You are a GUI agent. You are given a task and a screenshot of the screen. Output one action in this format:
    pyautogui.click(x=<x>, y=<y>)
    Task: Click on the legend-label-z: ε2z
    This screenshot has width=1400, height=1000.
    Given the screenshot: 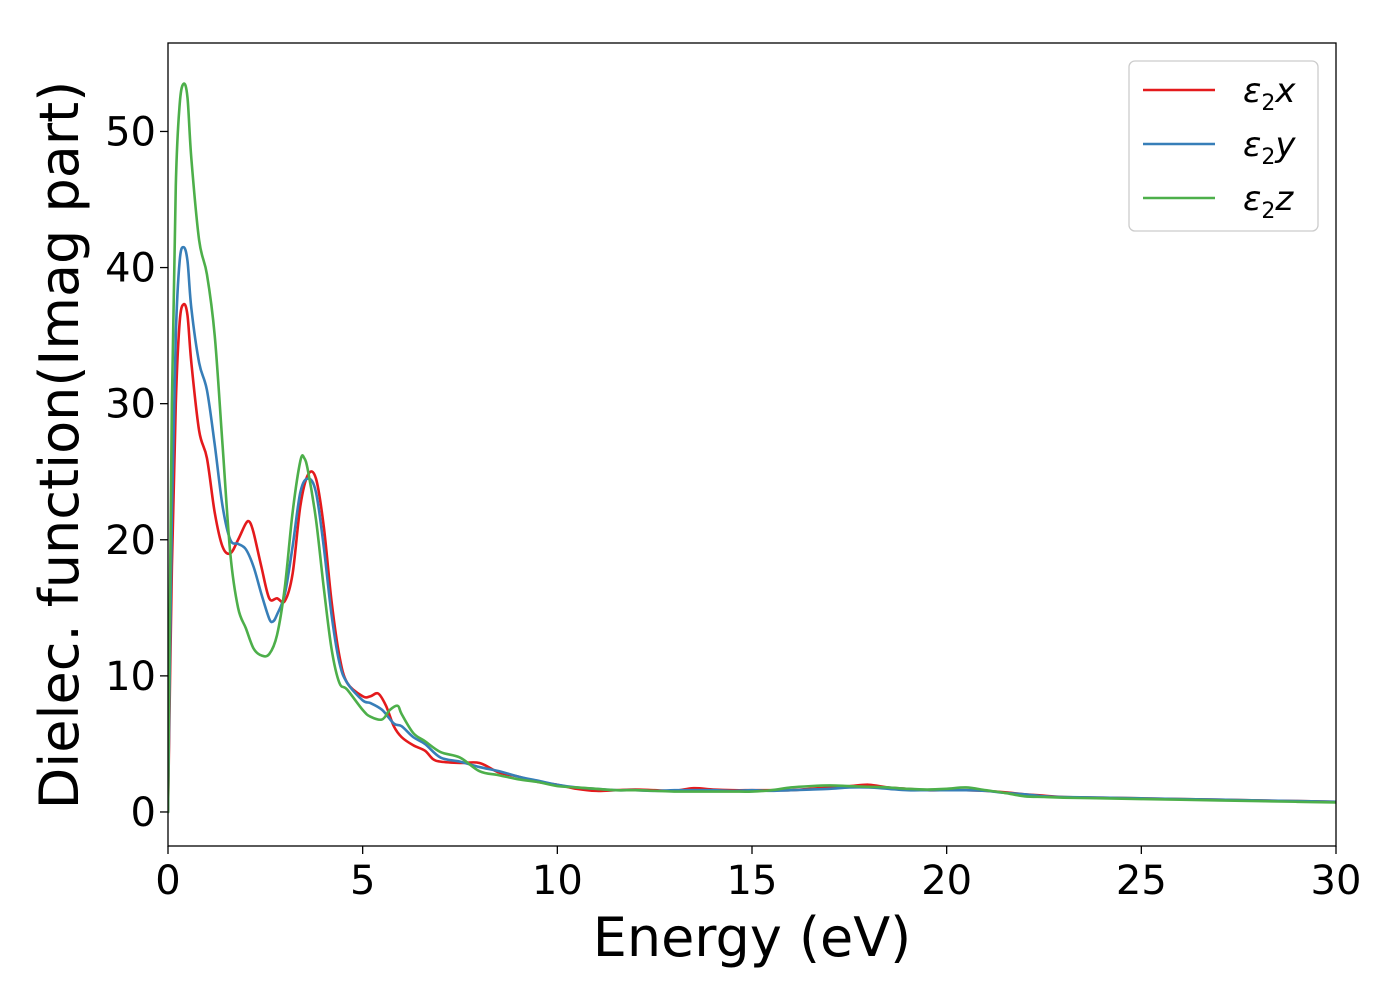 What is the action you would take?
    pyautogui.click(x=1268, y=201)
    